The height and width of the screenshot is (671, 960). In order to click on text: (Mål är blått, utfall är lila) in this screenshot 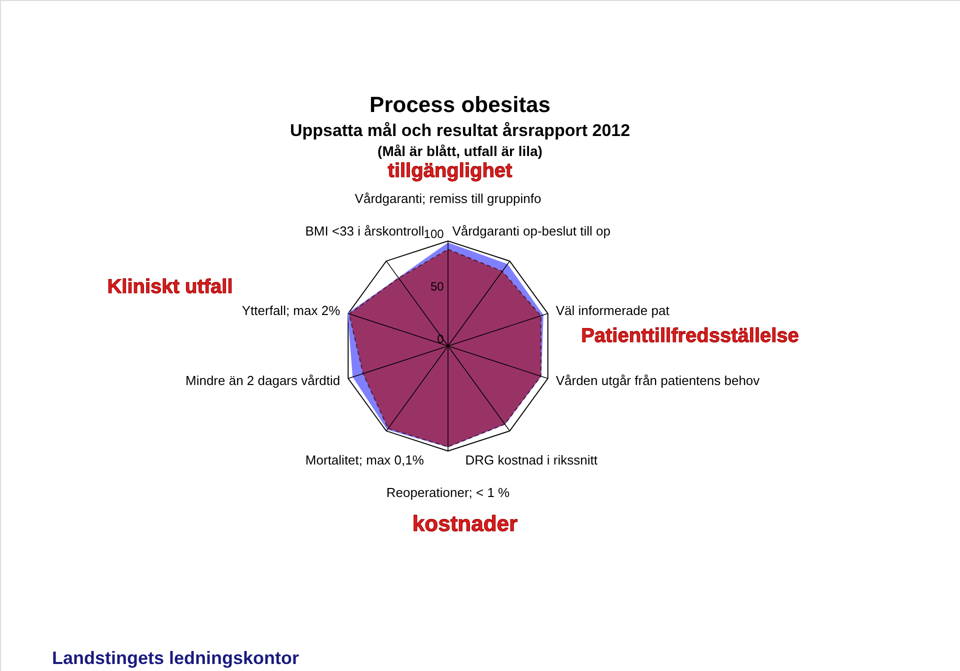, I will do `click(460, 151)`.